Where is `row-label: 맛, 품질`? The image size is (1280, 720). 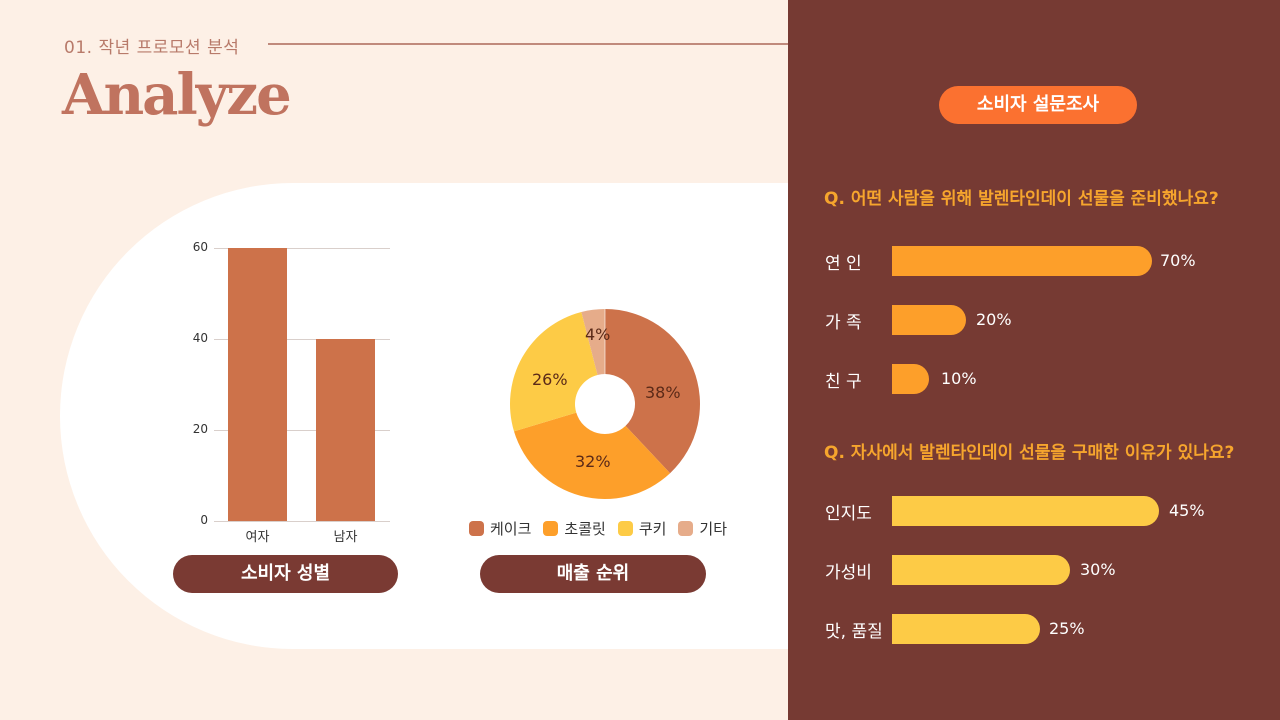 row-label: 맛, 품질 is located at coordinates (854, 632).